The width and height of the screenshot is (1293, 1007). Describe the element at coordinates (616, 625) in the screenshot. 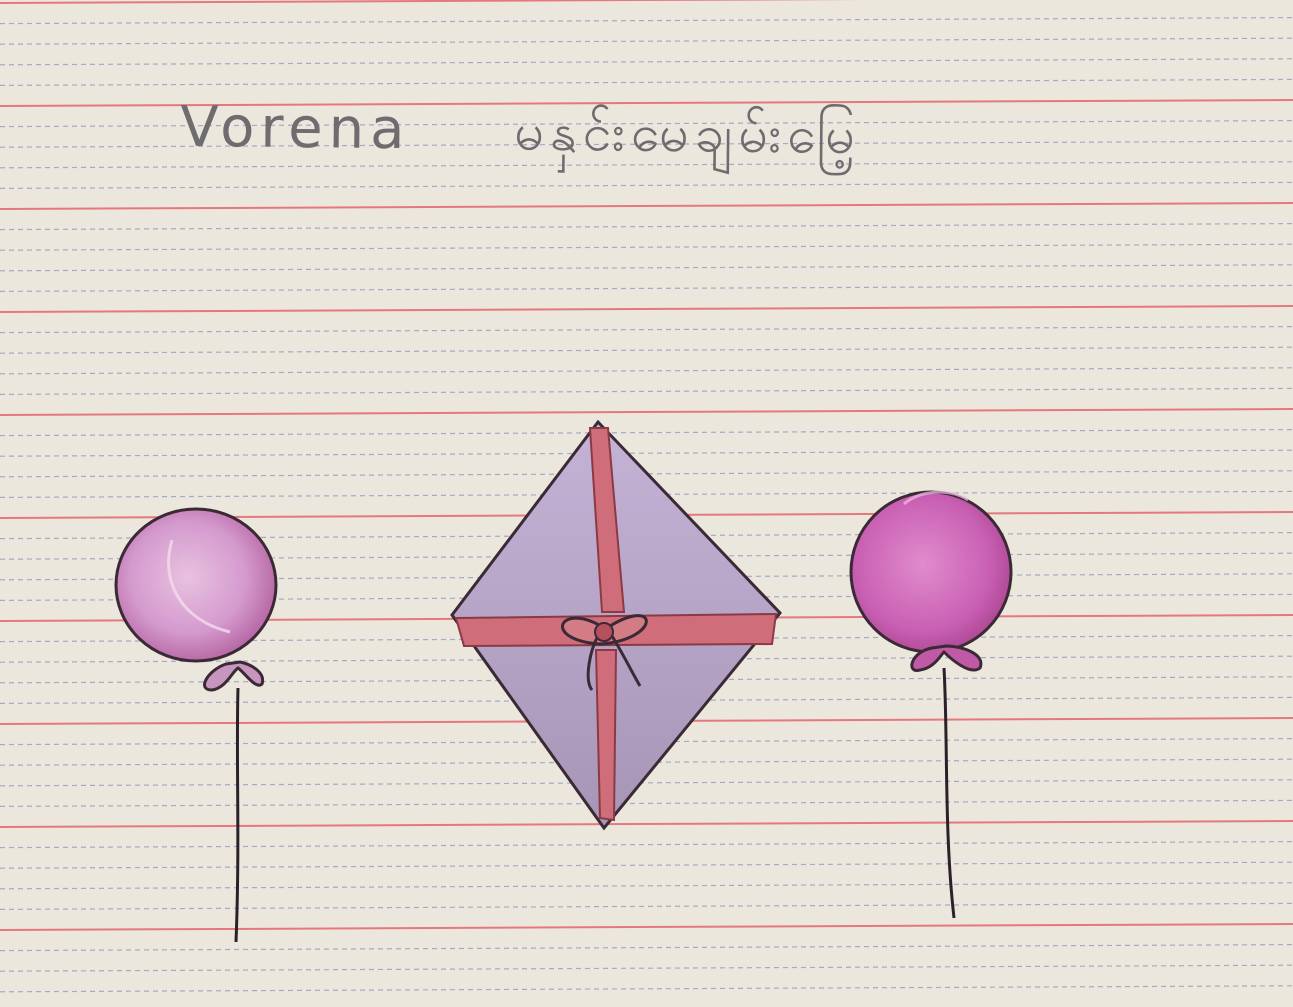

I see `gift-icon` at that location.